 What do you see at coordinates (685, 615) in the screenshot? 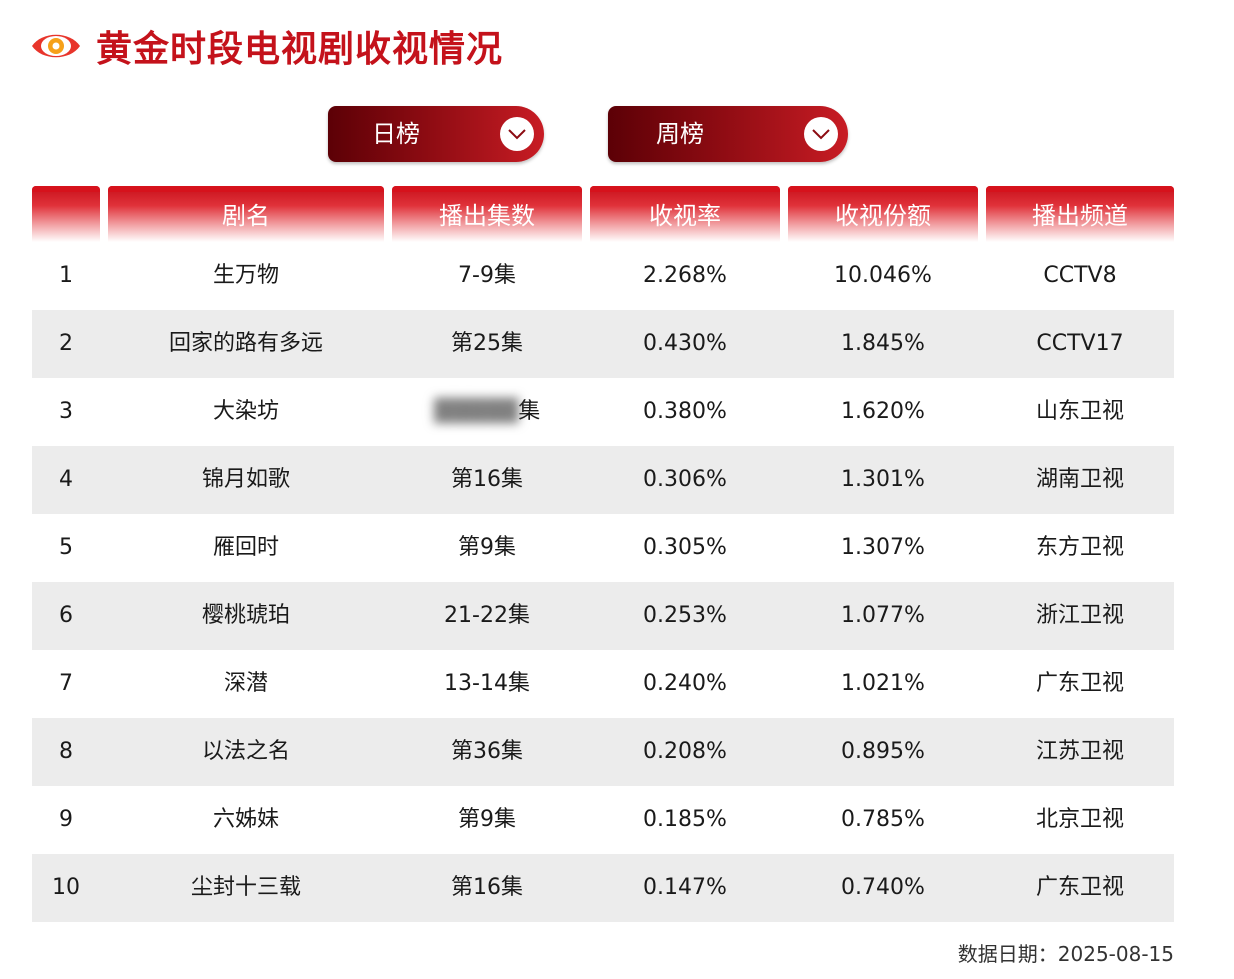
I see `rating-cell: 0.253%` at bounding box center [685, 615].